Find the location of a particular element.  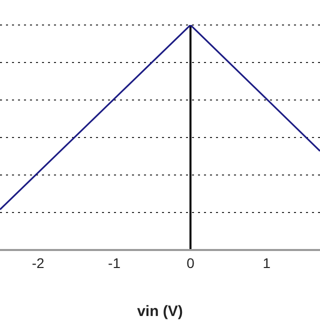

x-axis-title: vin (V) is located at coordinates (160, 311).